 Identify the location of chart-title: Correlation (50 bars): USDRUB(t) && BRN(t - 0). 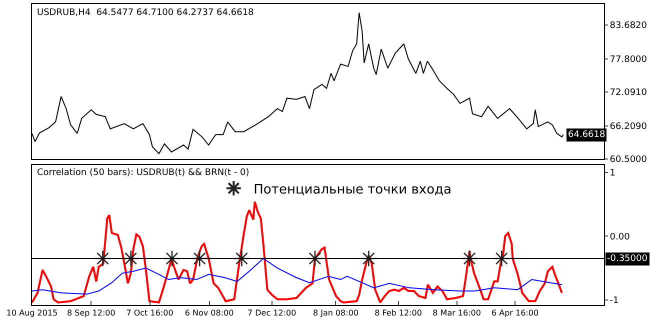
(143, 173).